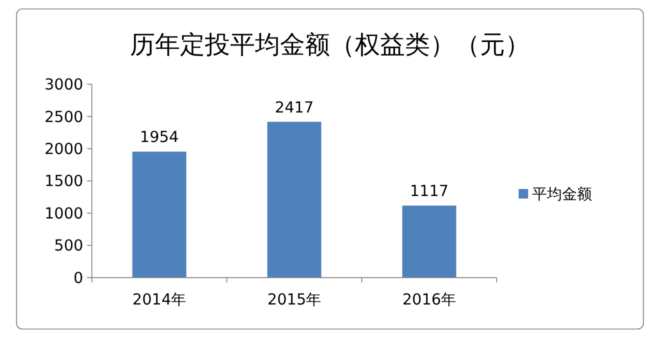 This screenshot has width=660, height=338. Describe the element at coordinates (64, 149) in the screenshot. I see `y-tick-label: 2000` at that location.